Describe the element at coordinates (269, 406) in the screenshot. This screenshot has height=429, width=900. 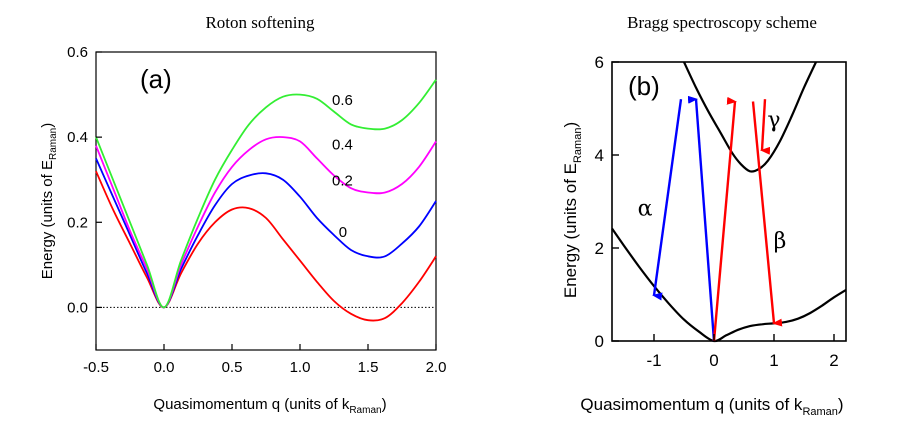
I see `panel-a-xlabel: Quasimomentum q (units of kRaman)` at that location.